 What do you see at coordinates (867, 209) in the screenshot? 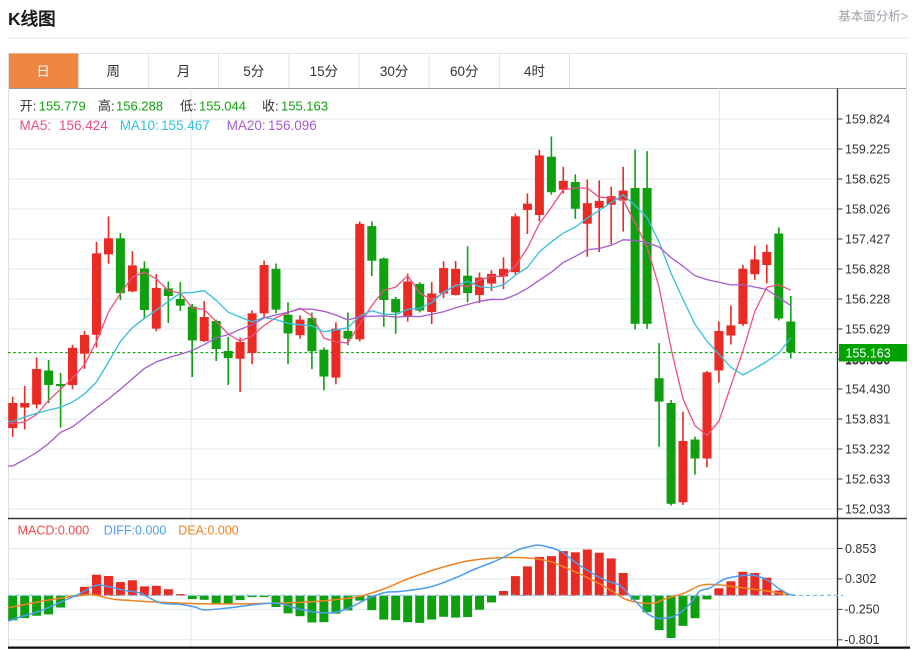
I see `svg-text: 158.026` at bounding box center [867, 209].